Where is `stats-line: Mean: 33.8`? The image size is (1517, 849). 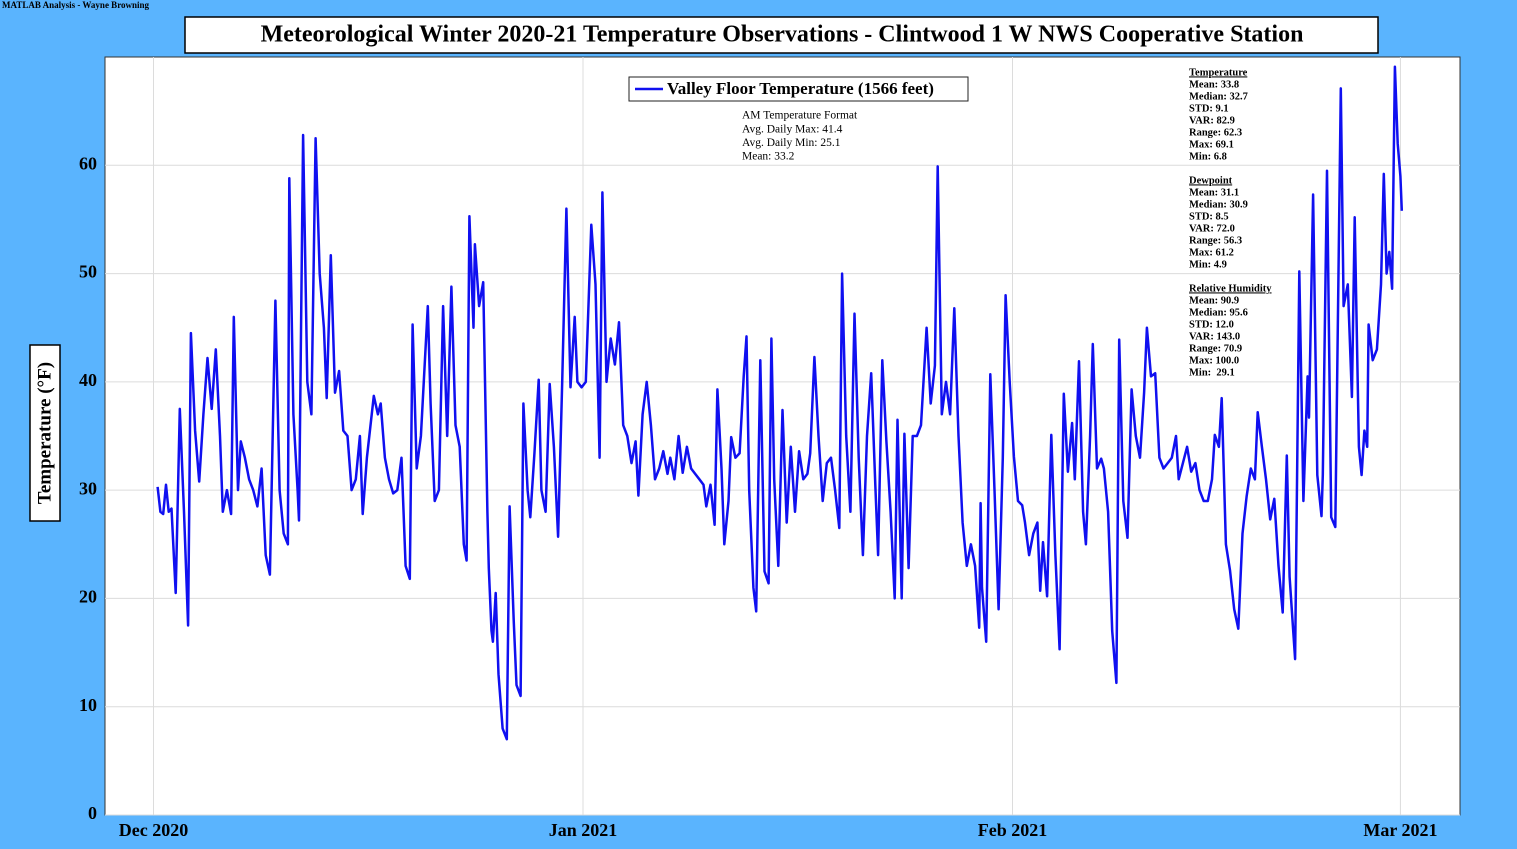
stats-line: Mean: 33.8 is located at coordinates (1214, 84).